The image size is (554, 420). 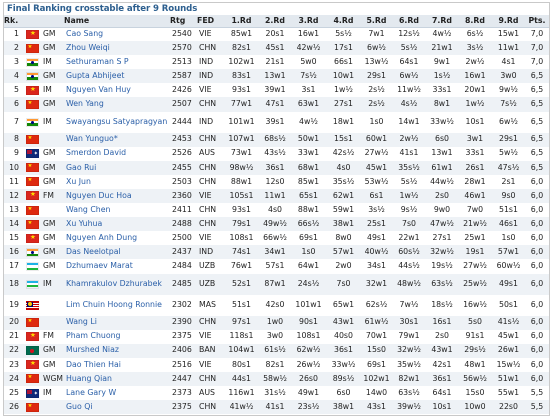 What do you see at coordinates (308, 378) in the screenshot?
I see `round-result-cell: 26s0` at bounding box center [308, 378].